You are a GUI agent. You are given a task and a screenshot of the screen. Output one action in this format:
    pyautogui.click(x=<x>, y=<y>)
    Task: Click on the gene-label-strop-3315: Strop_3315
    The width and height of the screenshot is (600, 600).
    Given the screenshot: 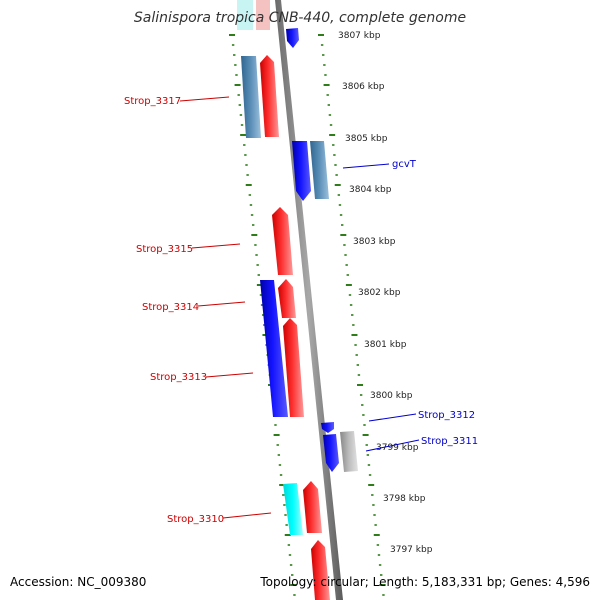 What is the action you would take?
    pyautogui.click(x=188, y=249)
    